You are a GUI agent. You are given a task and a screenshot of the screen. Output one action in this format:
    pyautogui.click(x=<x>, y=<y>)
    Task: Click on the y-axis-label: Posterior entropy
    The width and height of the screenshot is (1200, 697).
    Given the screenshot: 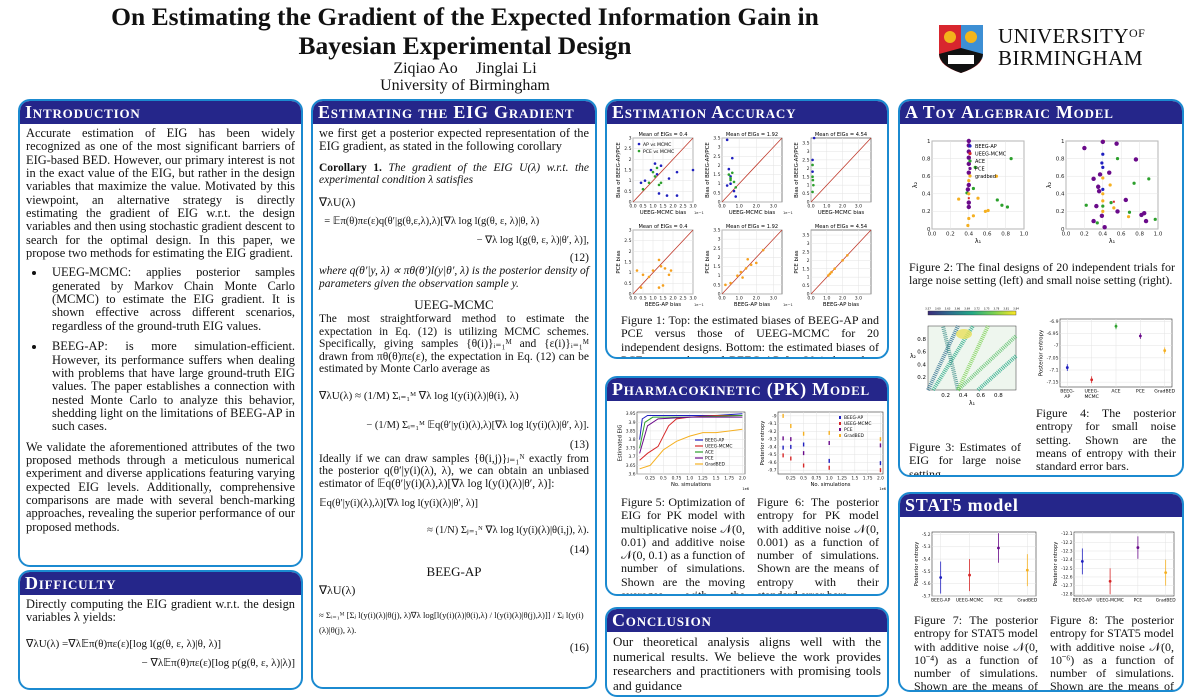 What is the action you would take?
    pyautogui.click(x=1056, y=564)
    